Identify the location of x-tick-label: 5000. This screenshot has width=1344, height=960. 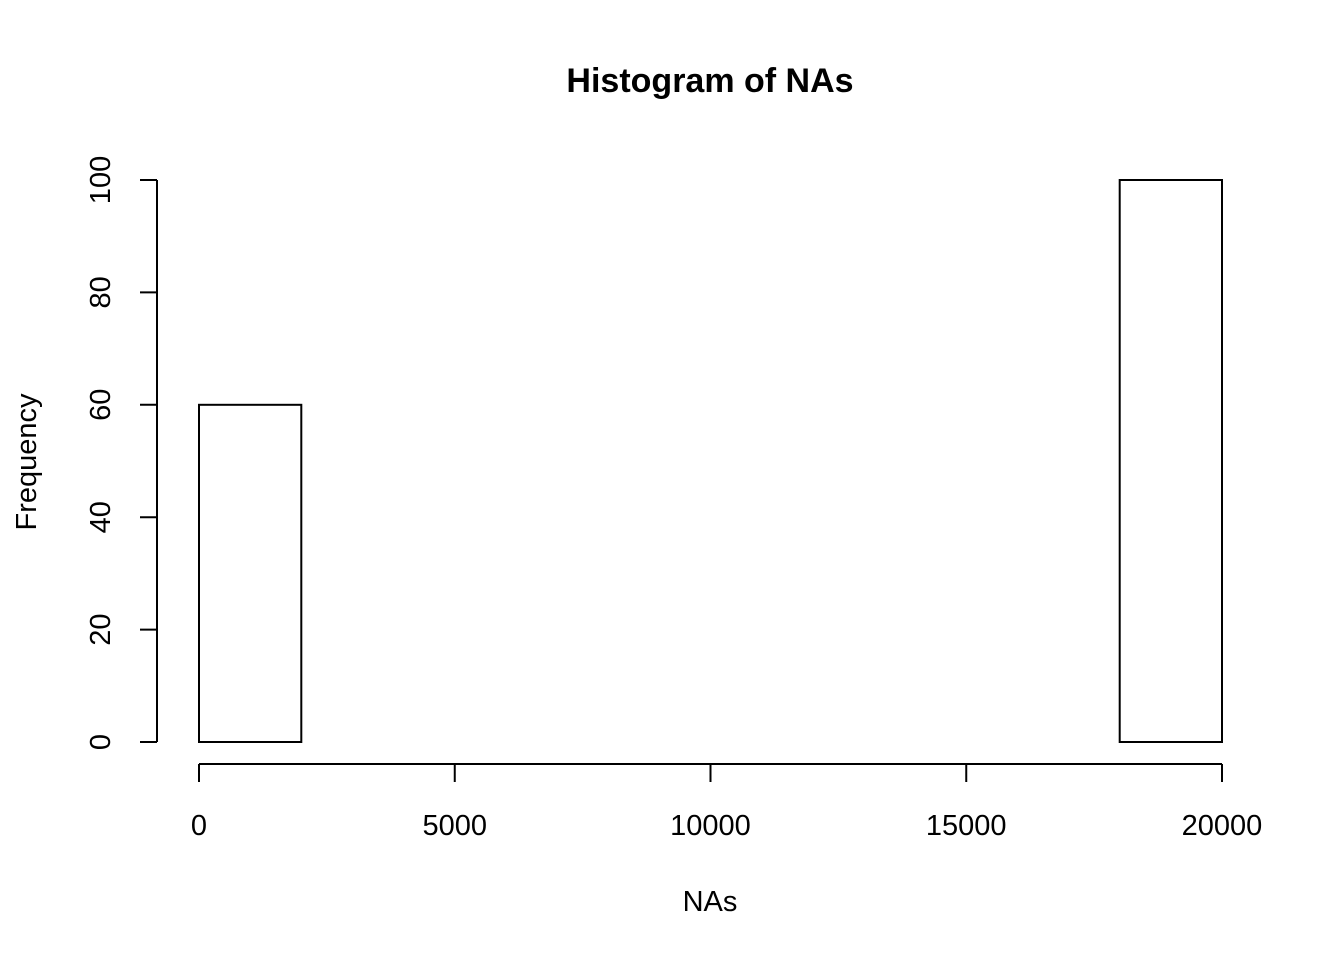
(454, 826).